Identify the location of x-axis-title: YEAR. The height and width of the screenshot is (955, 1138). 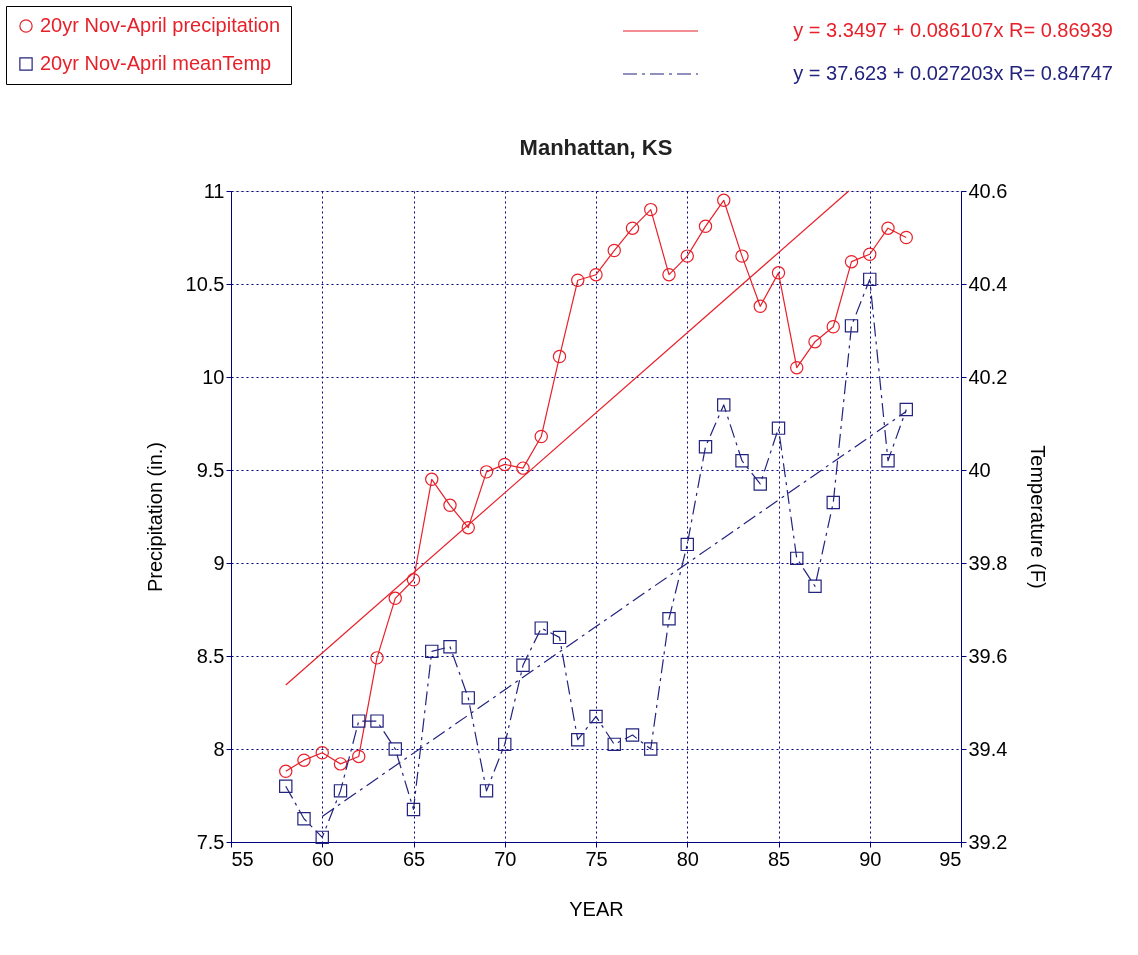
(596, 908).